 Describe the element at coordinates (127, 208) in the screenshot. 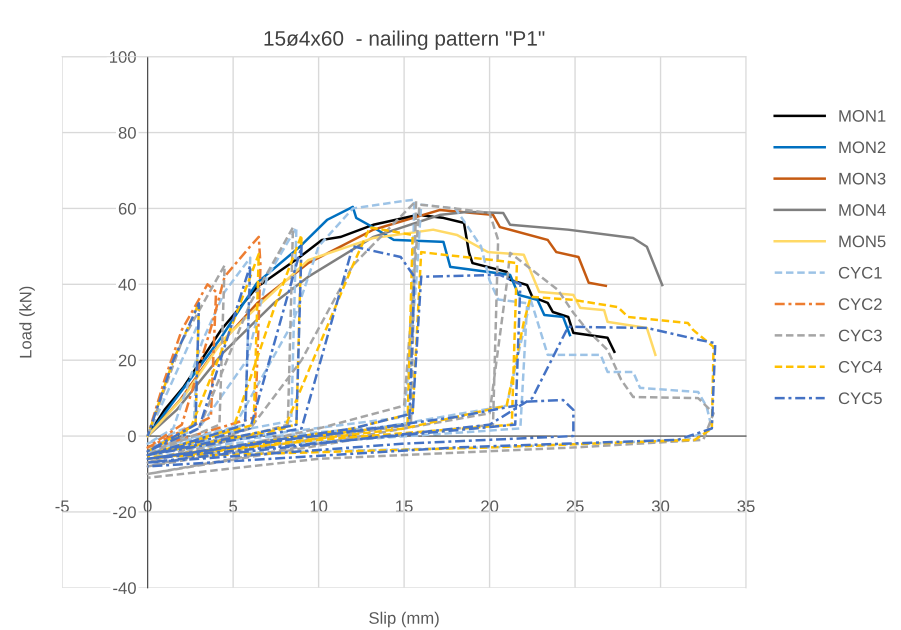

I see `y-tick-label: 60` at that location.